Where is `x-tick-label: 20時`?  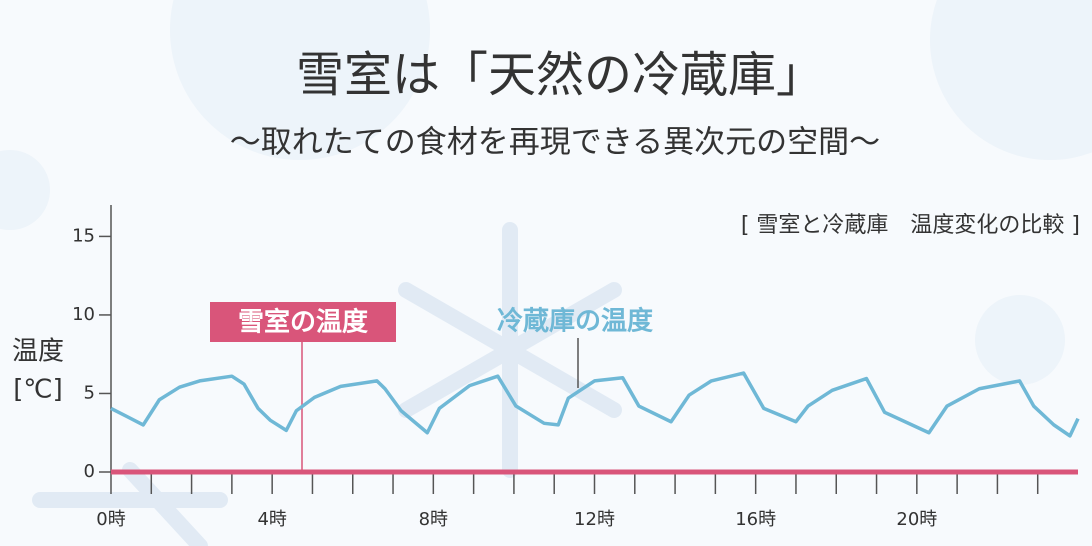
x-tick-label: 20時 is located at coordinates (916, 519).